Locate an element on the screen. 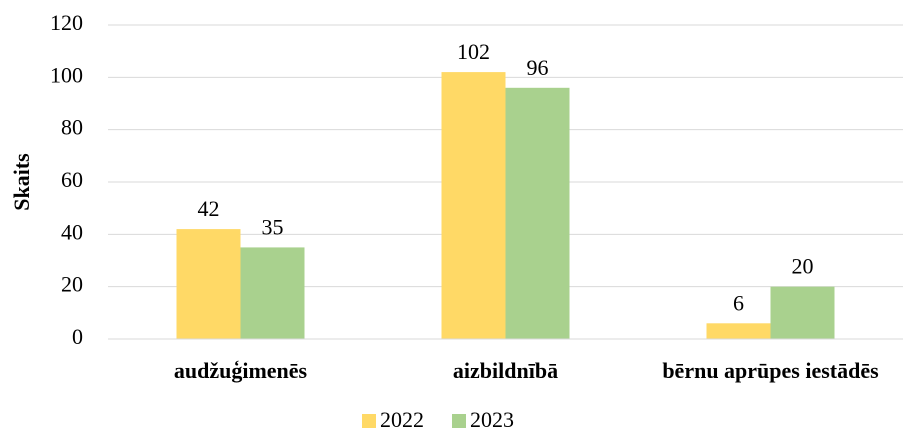  y-tick-label: 40 is located at coordinates (72, 231).